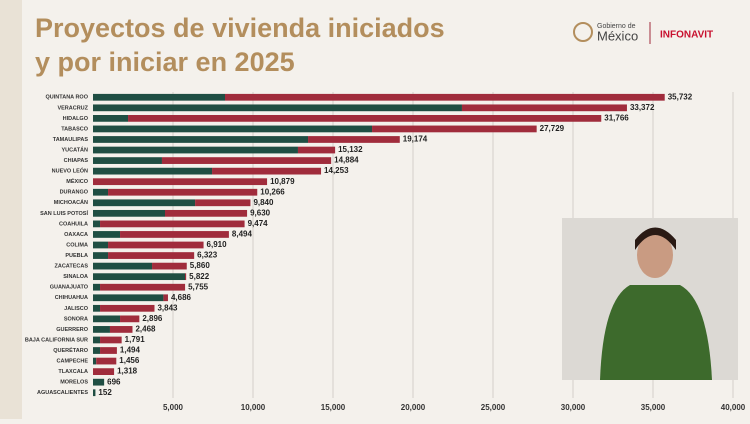 Image resolution: width=750 pixels, height=424 pixels. Describe the element at coordinates (617, 35) in the screenshot. I see `logo-text: México` at that location.